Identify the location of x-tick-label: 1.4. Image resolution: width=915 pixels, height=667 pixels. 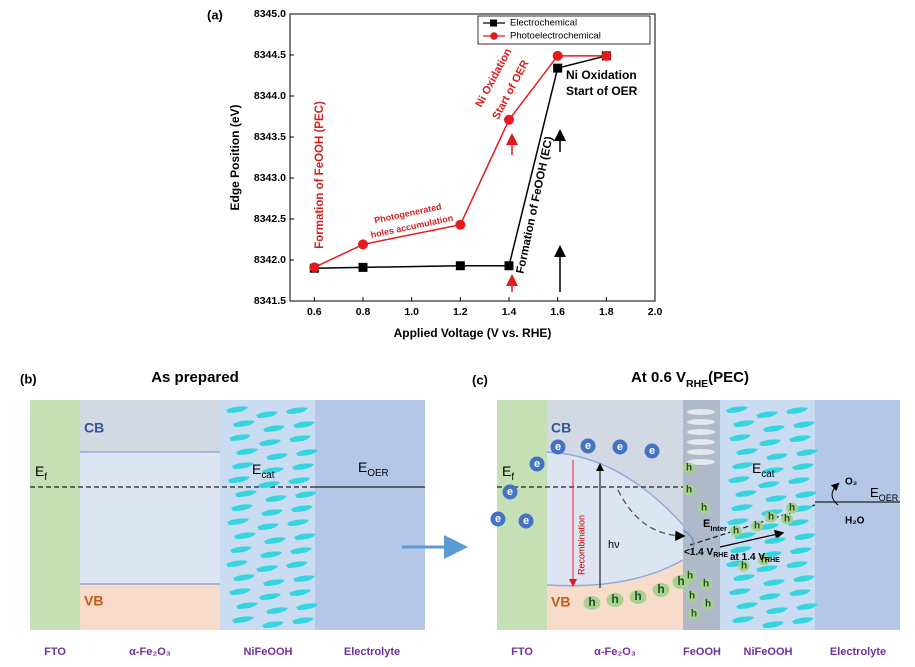
(509, 312).